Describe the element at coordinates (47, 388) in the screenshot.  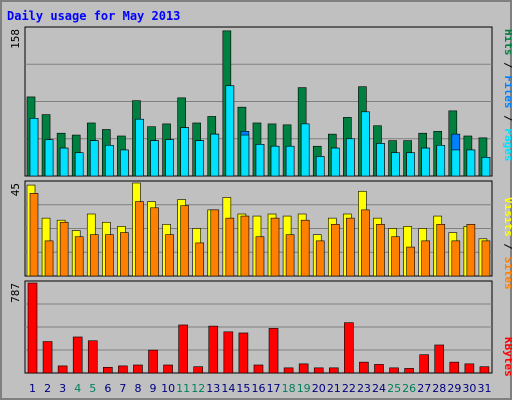
I see `x-tick-label: 2` at that location.